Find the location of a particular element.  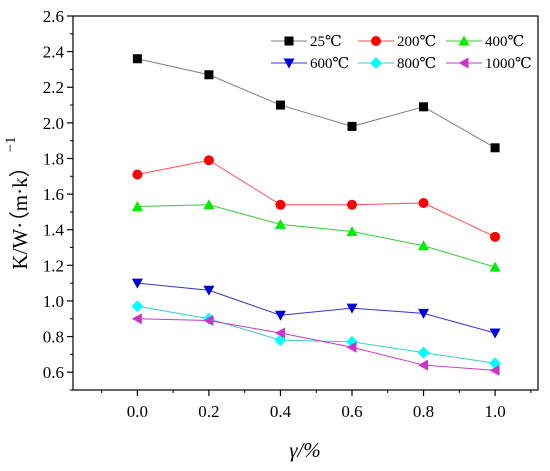

legend-label: 25℃ is located at coordinates (326, 42).